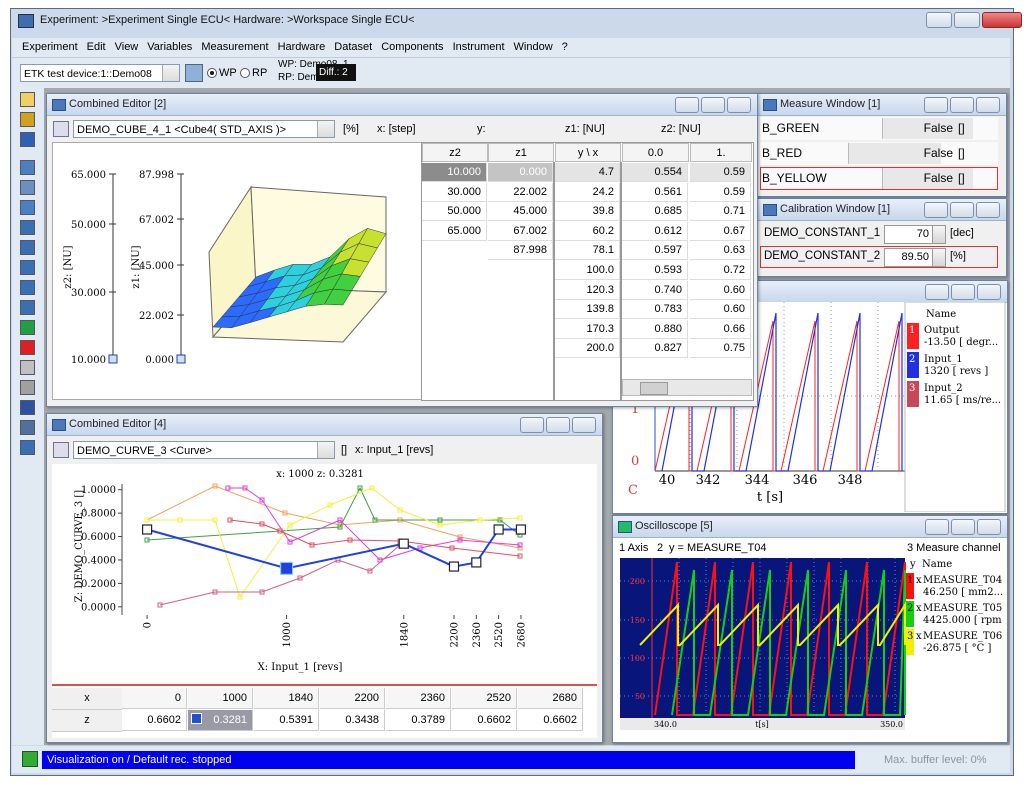 This screenshot has width=1024, height=785. I want to click on scroll-thumb, so click(654, 388).